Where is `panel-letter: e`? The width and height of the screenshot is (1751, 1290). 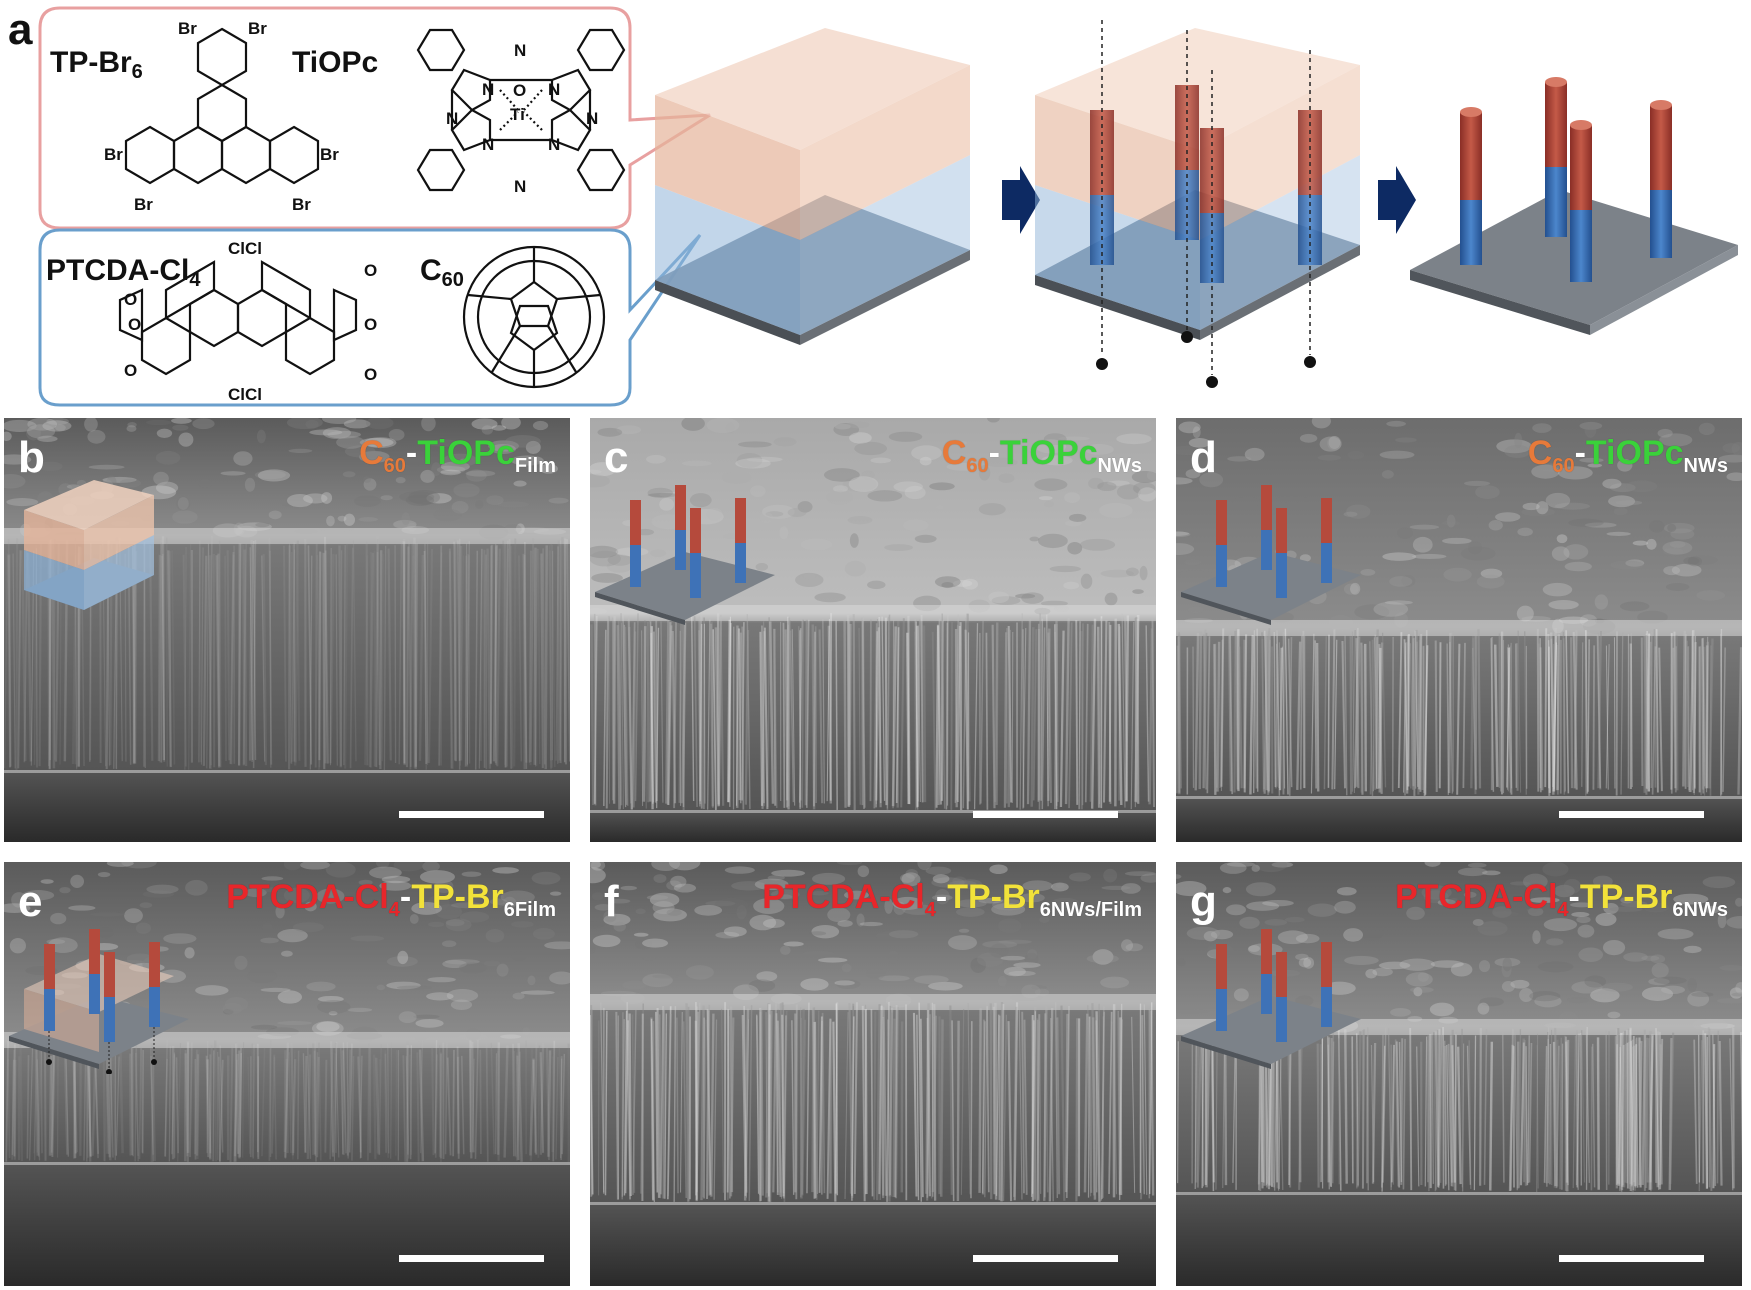
panel-letter: e is located at coordinates (30, 901).